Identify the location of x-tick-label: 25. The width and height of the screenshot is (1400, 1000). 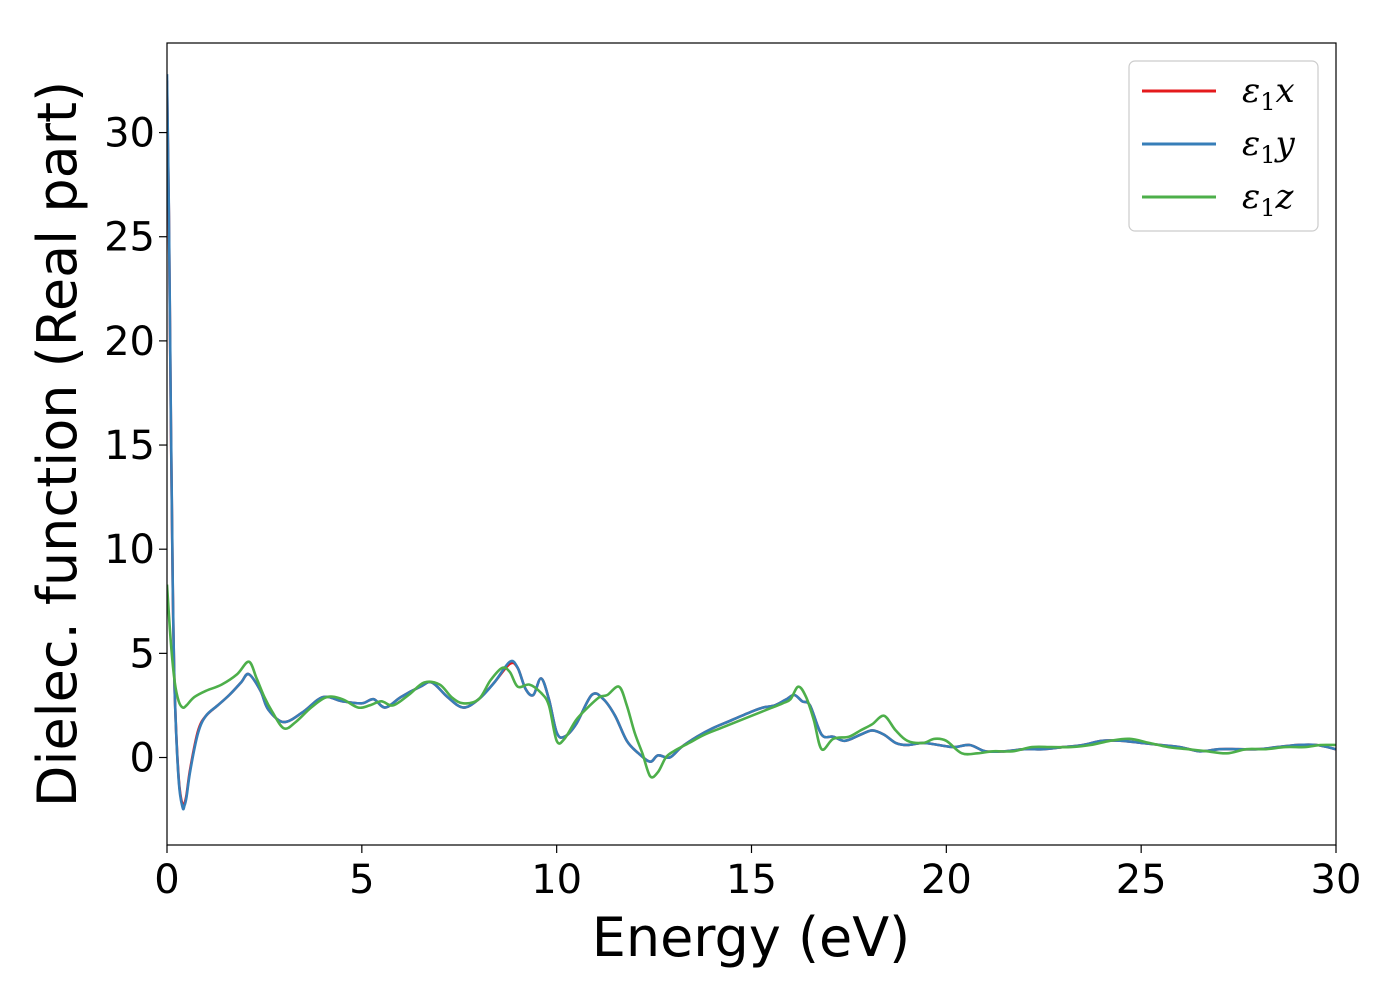
(1141, 880).